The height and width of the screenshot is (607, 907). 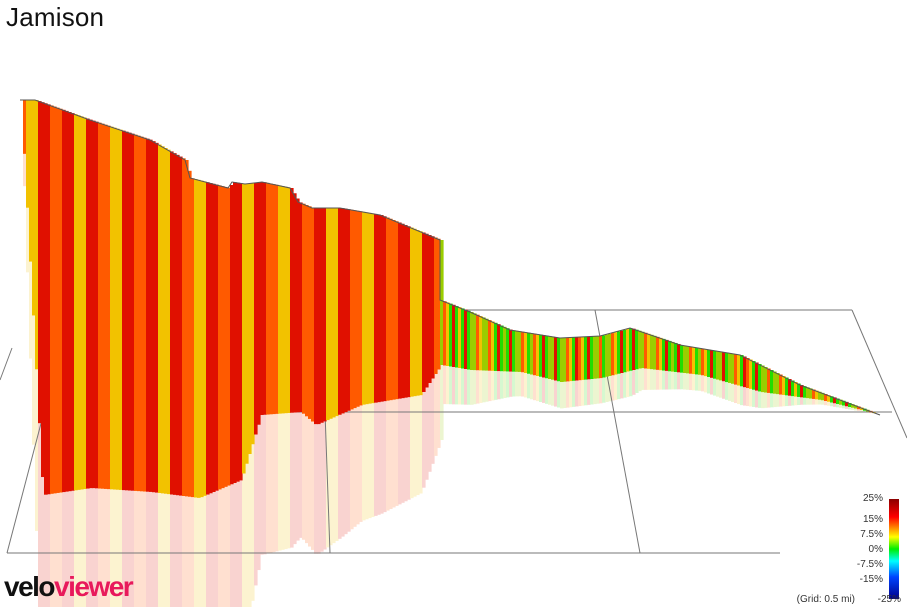 What do you see at coordinates (69, 587) in the screenshot?
I see `veloviewer-logo: veloviewer` at bounding box center [69, 587].